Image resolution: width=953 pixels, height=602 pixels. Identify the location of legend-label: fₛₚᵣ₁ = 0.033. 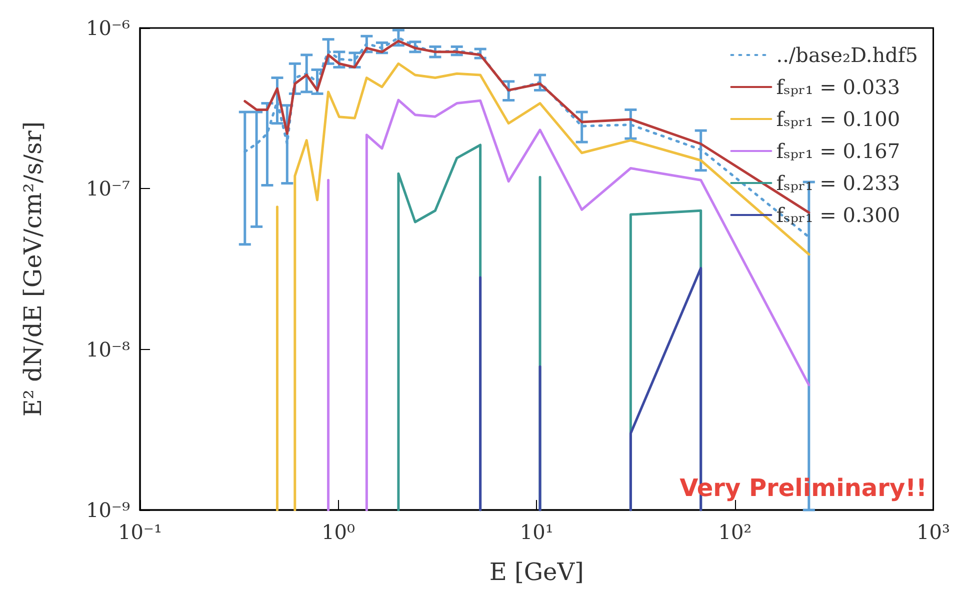
(838, 87).